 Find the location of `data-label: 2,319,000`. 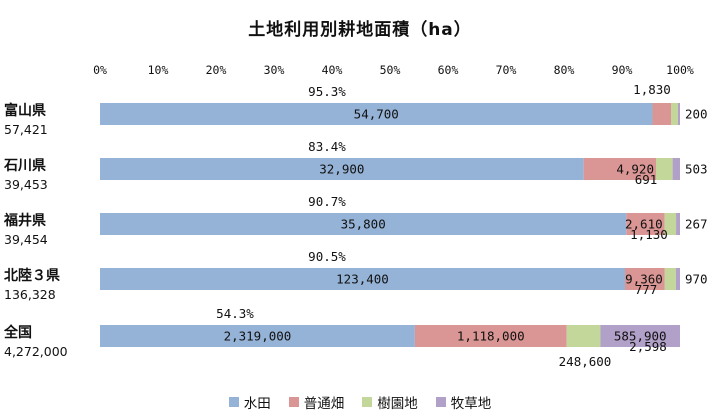

data-label: 2,319,000 is located at coordinates (258, 336).